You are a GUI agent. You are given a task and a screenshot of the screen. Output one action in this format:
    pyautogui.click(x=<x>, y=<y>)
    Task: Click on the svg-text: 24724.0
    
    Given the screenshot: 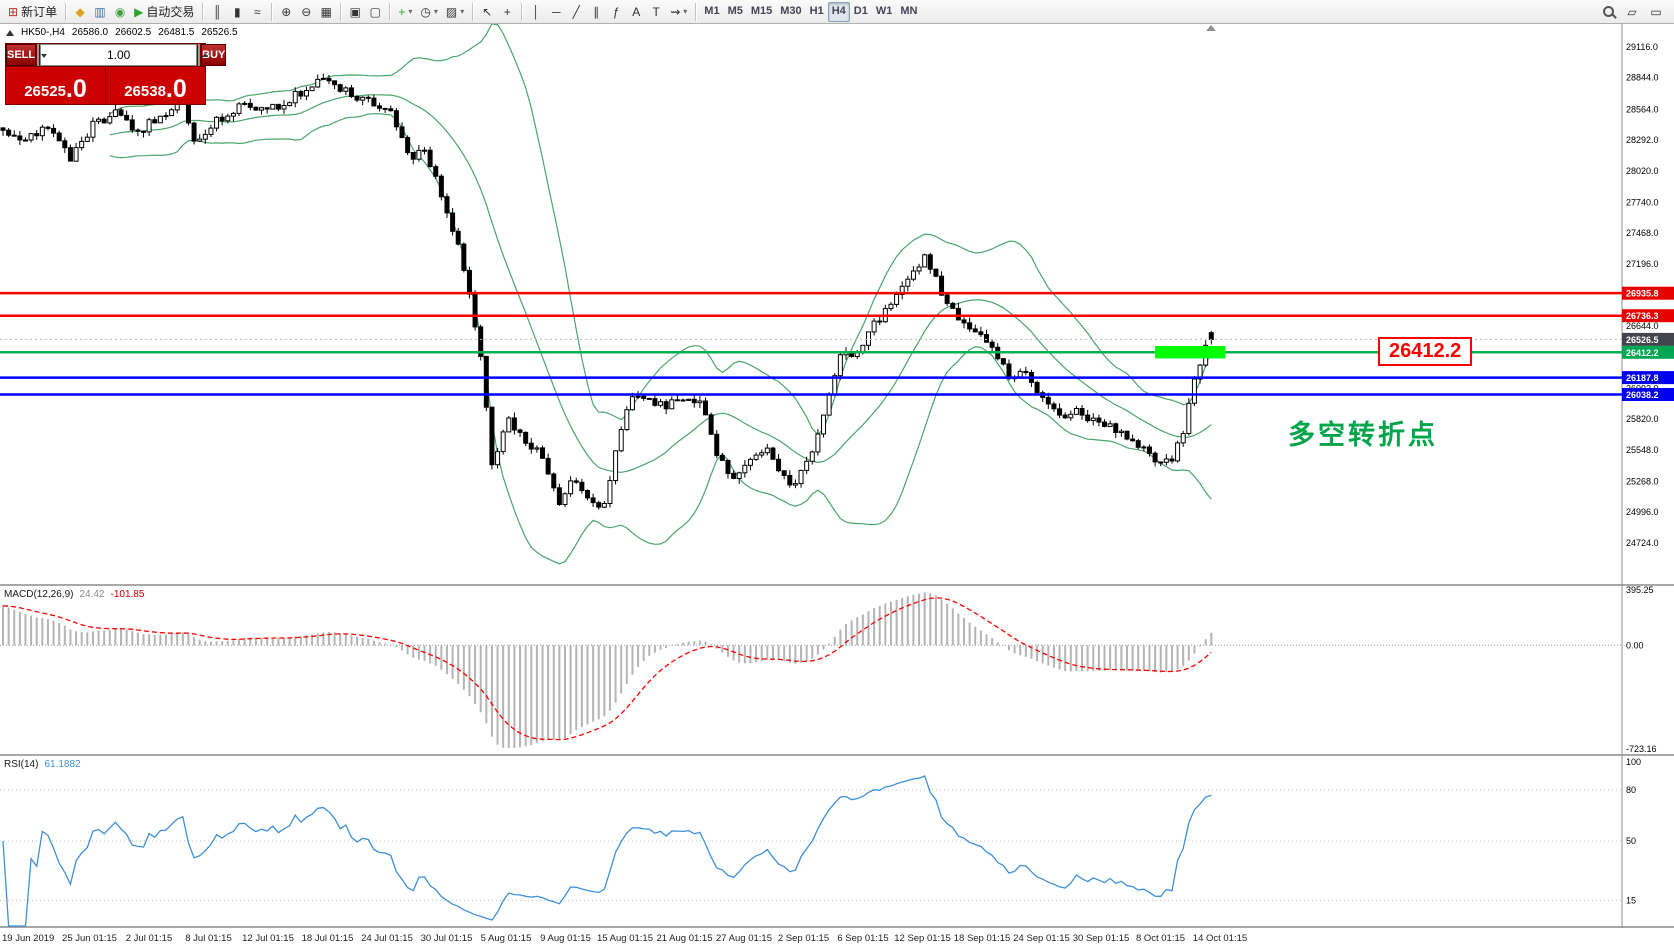 What is the action you would take?
    pyautogui.click(x=1642, y=543)
    